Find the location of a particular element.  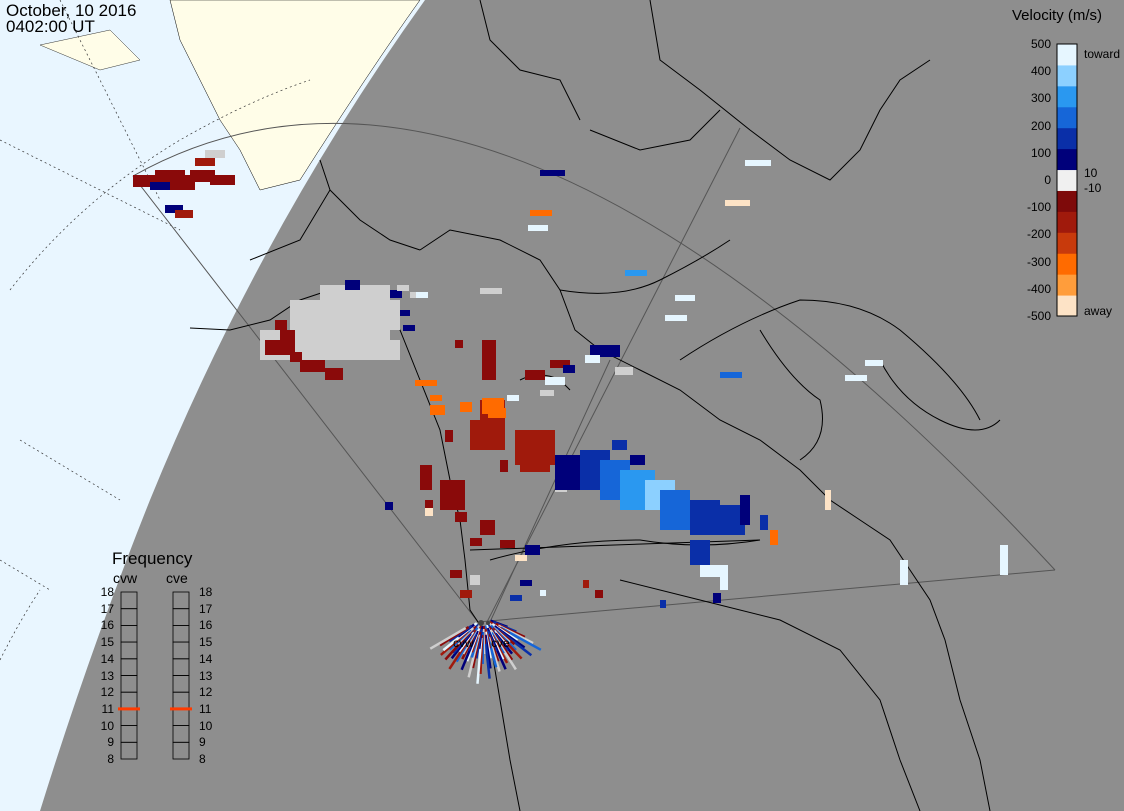

frequency-label-left: 15 is located at coordinates (107, 642).